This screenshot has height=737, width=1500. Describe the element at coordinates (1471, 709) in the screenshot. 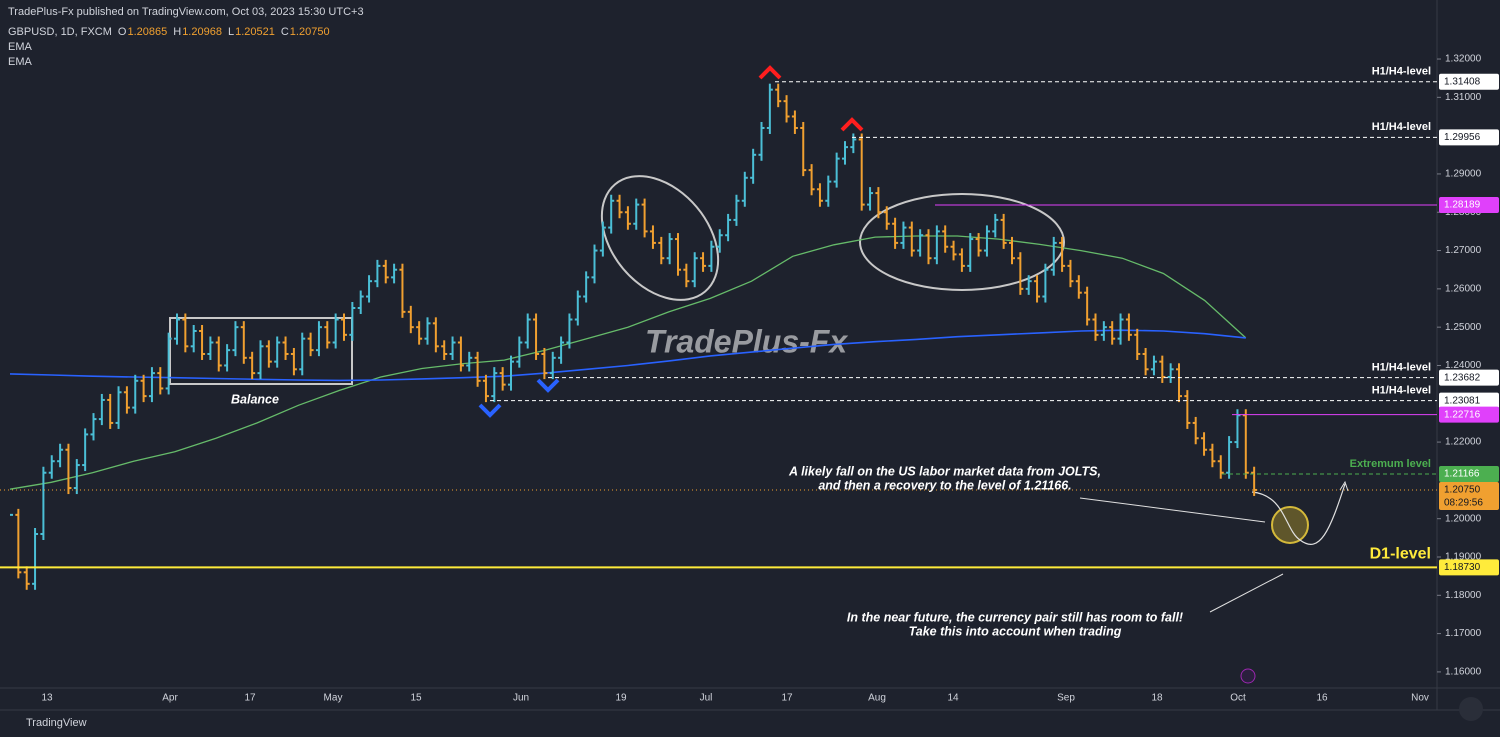

I see `zoom-button` at that location.